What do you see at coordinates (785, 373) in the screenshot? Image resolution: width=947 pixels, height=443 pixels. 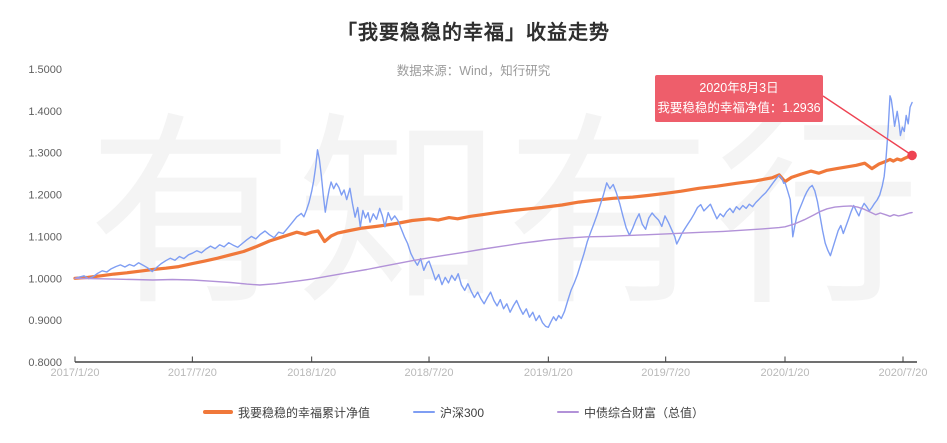 I see `x-tick-label: 2020/1/20` at bounding box center [785, 373].